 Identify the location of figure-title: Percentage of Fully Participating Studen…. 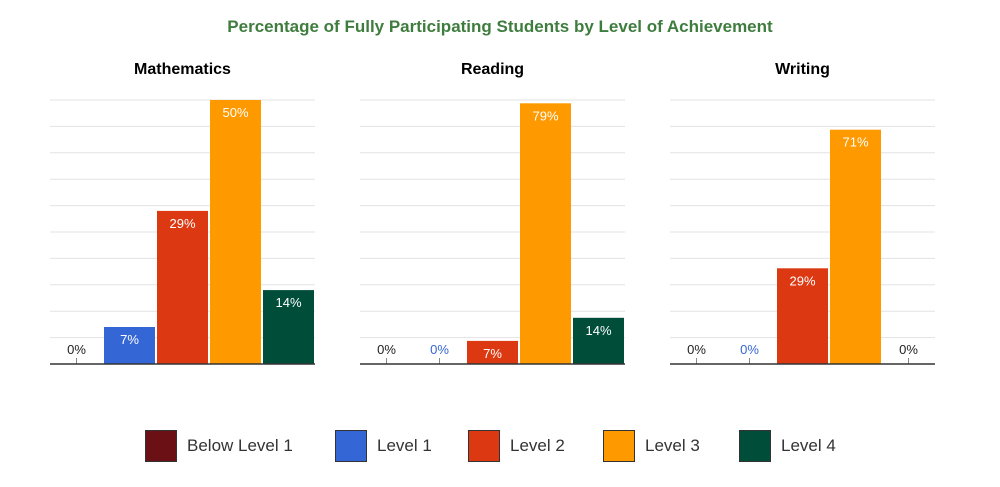
(500, 26).